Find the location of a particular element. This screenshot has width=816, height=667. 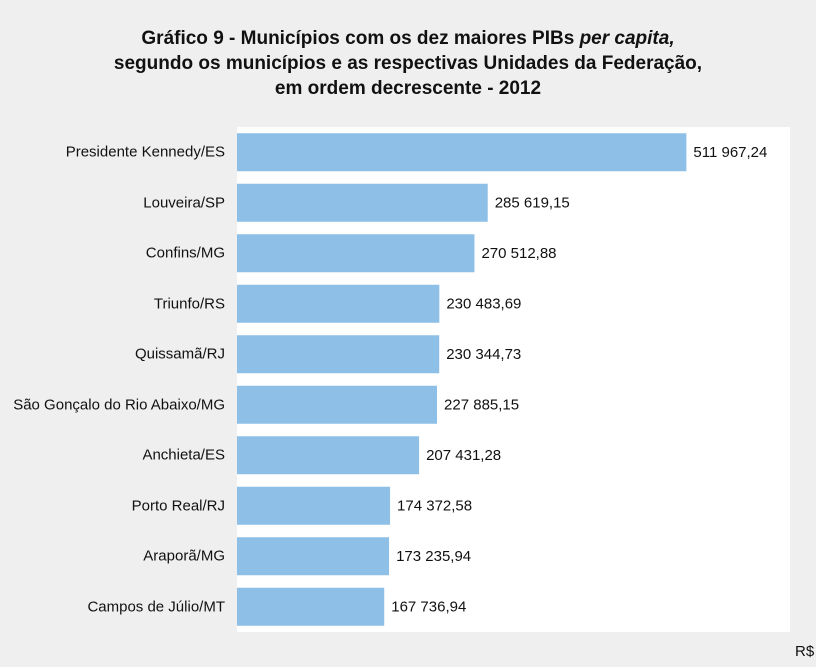

value-label: 207 431,28 is located at coordinates (463, 455).